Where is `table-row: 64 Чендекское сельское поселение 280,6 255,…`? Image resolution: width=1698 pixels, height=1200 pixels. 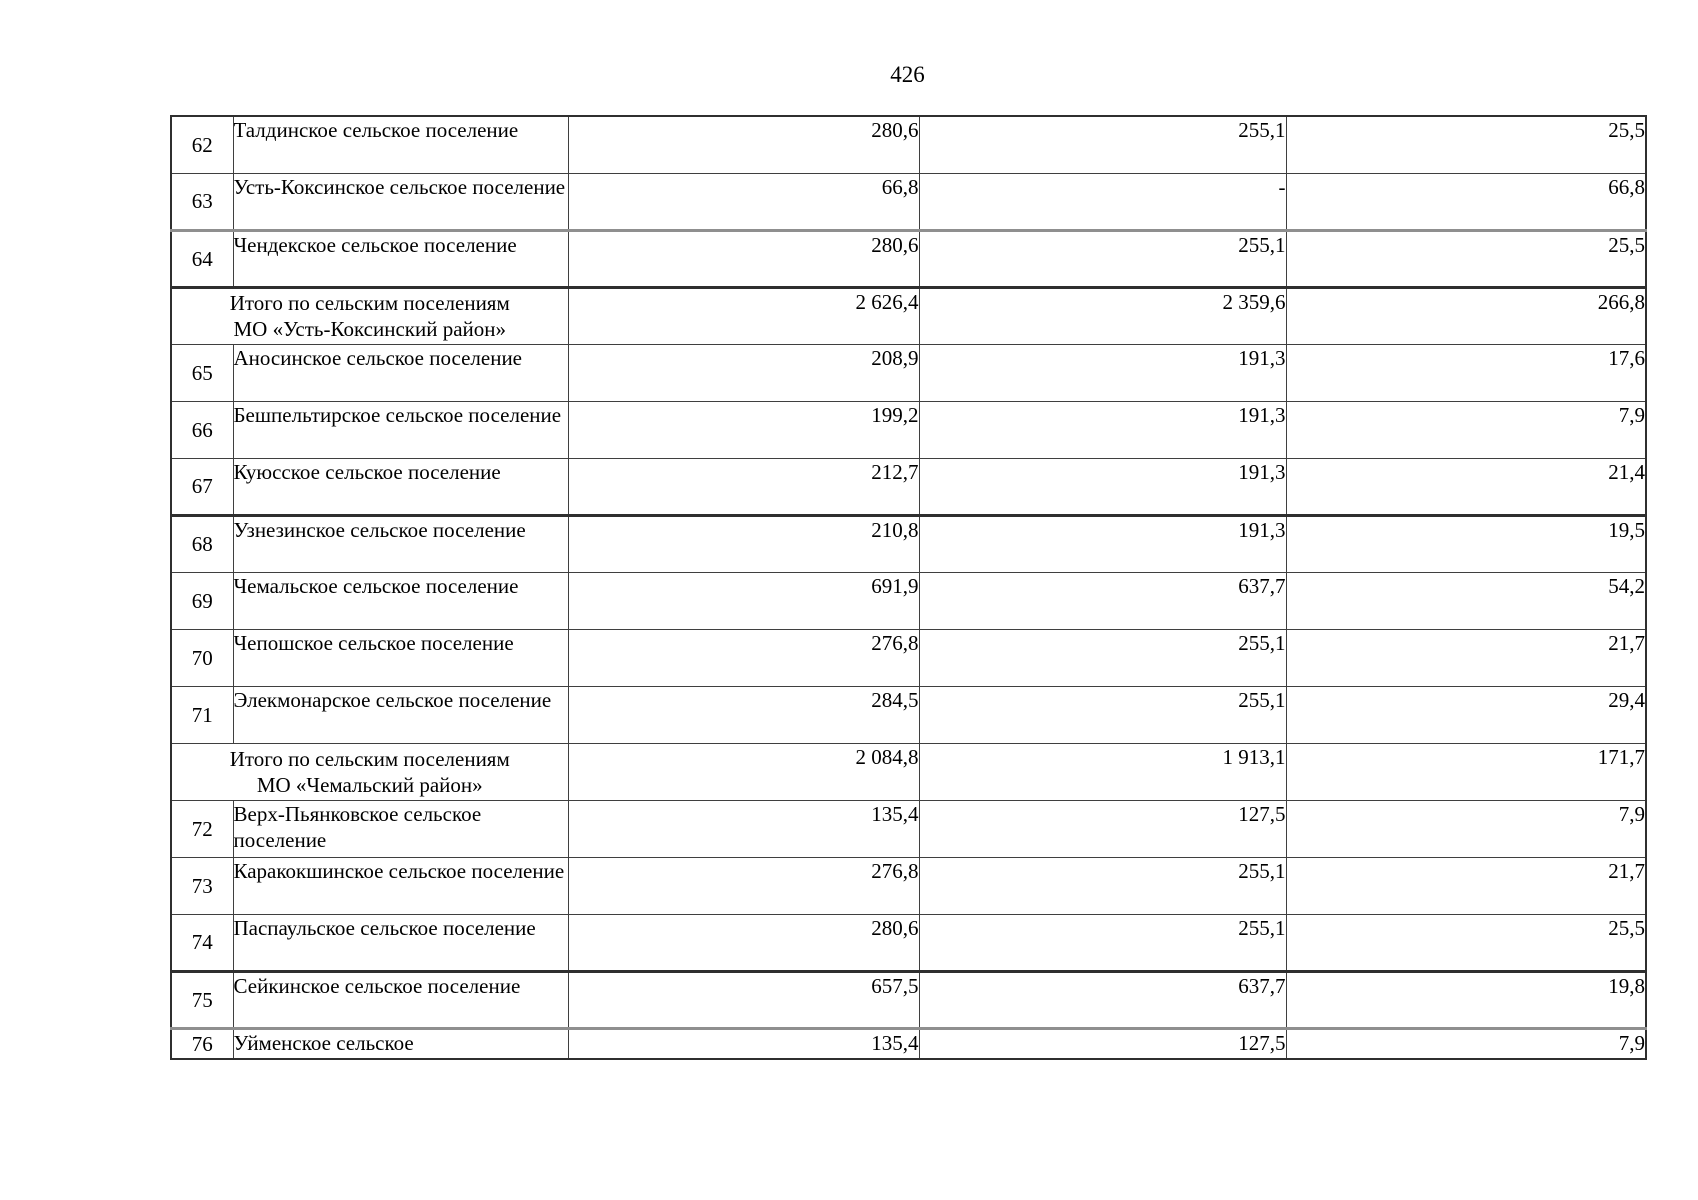
table-row: 64 Чендекское сельское поселение 280,6 255,… is located at coordinates (908, 258).